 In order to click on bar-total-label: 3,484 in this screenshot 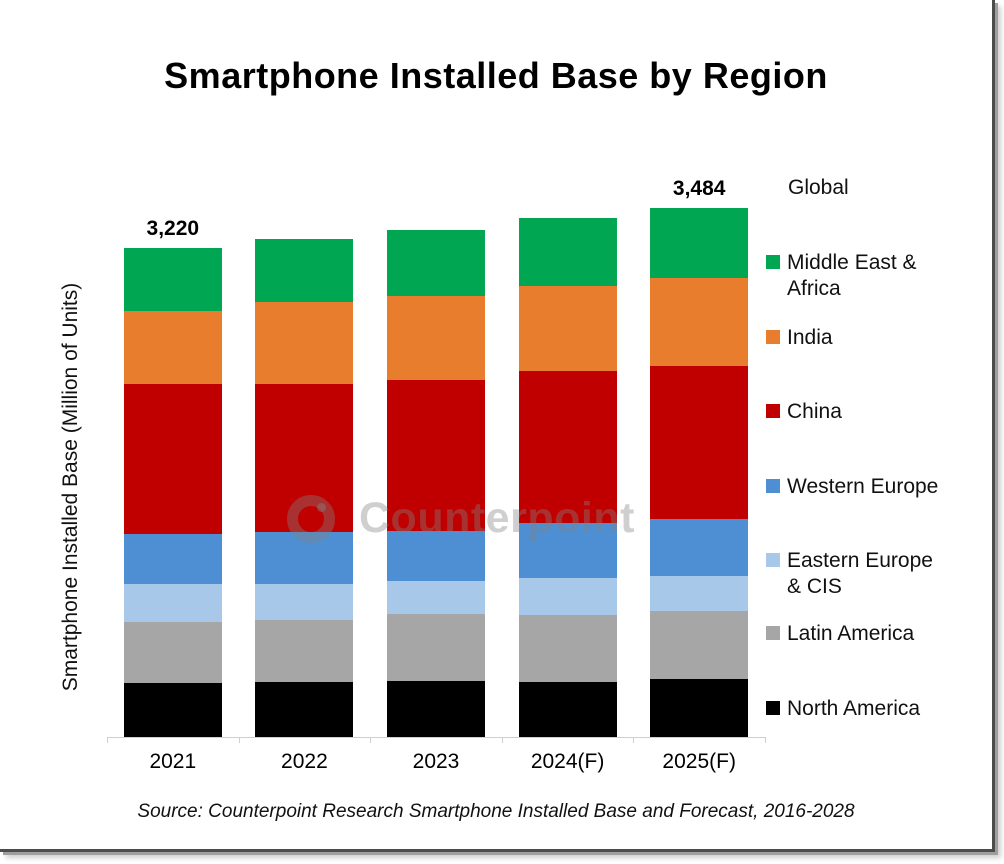, I will do `click(699, 188)`.